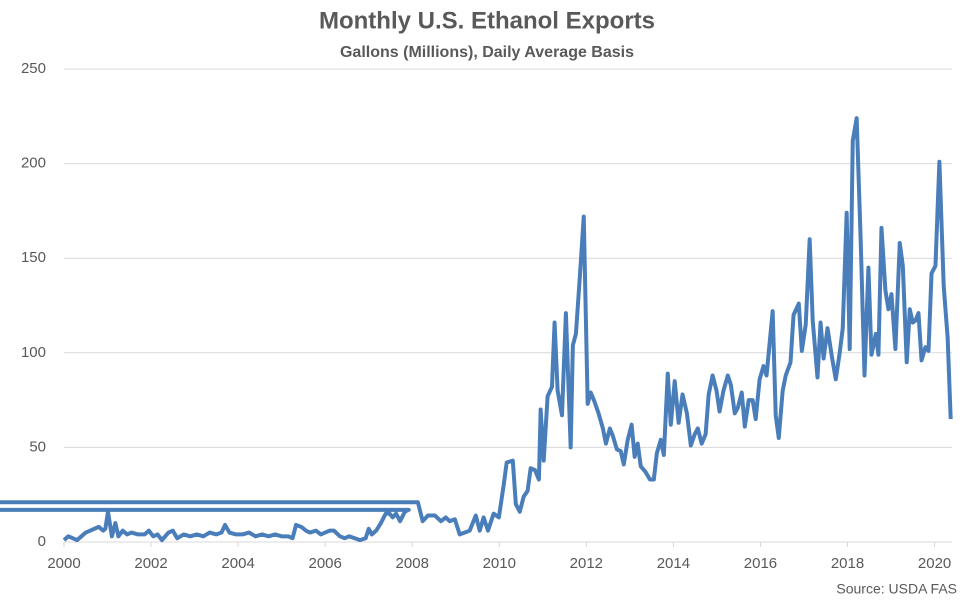 The height and width of the screenshot is (601, 975). Describe the element at coordinates (324, 563) in the screenshot. I see `x-tick-label: 2006` at that location.